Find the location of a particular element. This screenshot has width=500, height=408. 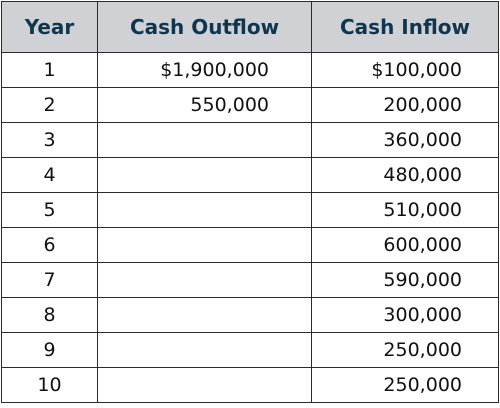

inflow-cell: 480,000 is located at coordinates (405, 175).